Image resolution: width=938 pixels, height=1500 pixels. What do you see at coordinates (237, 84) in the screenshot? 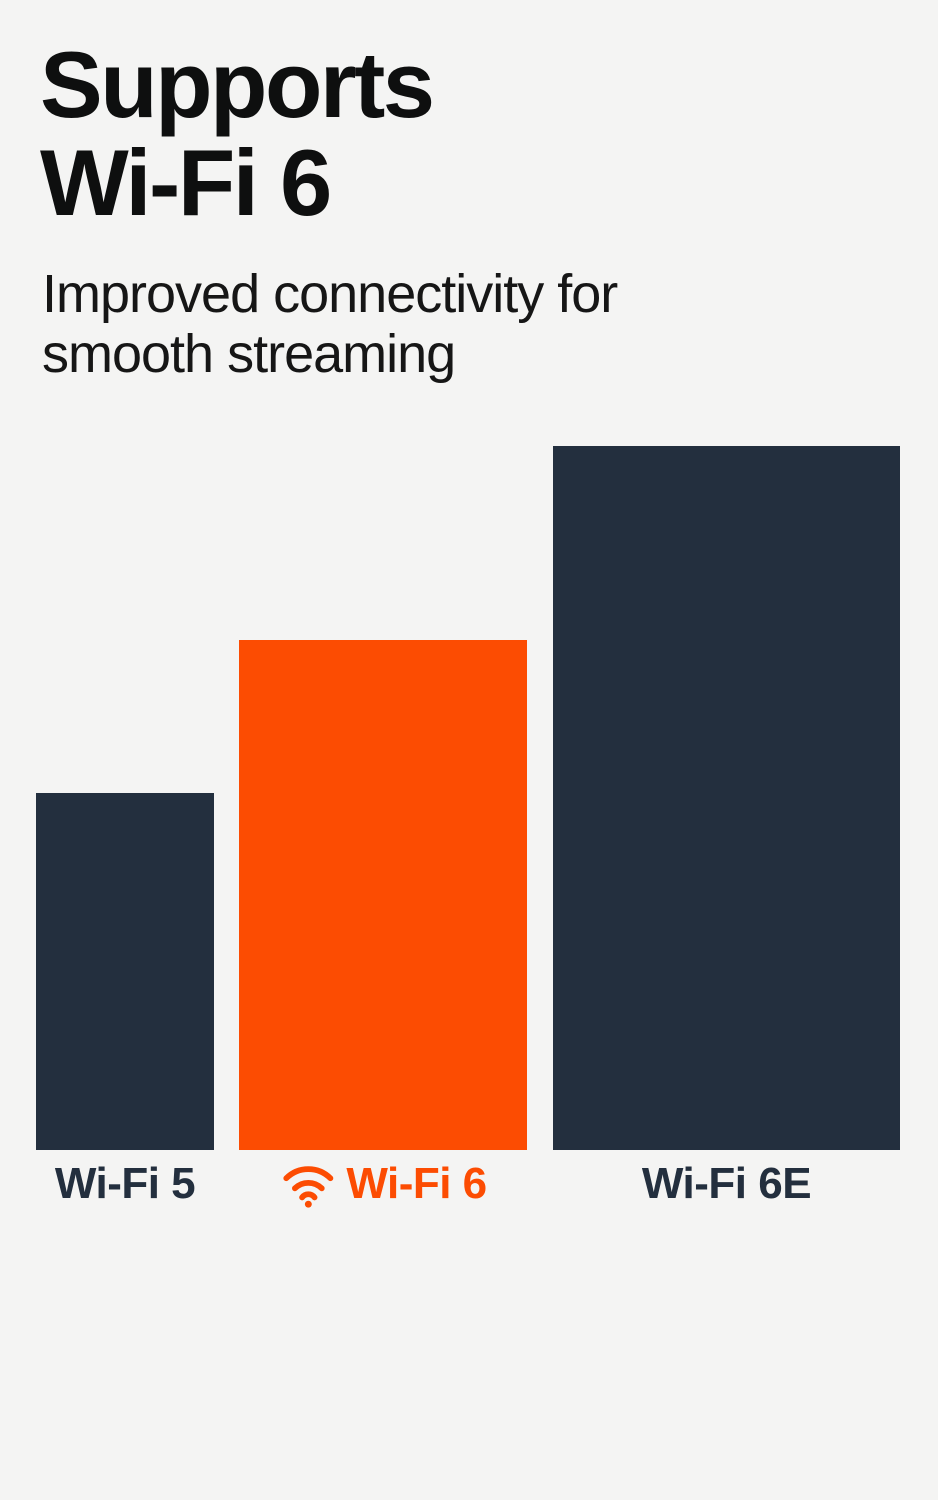
I see `title-line-1: Supports` at bounding box center [237, 84].